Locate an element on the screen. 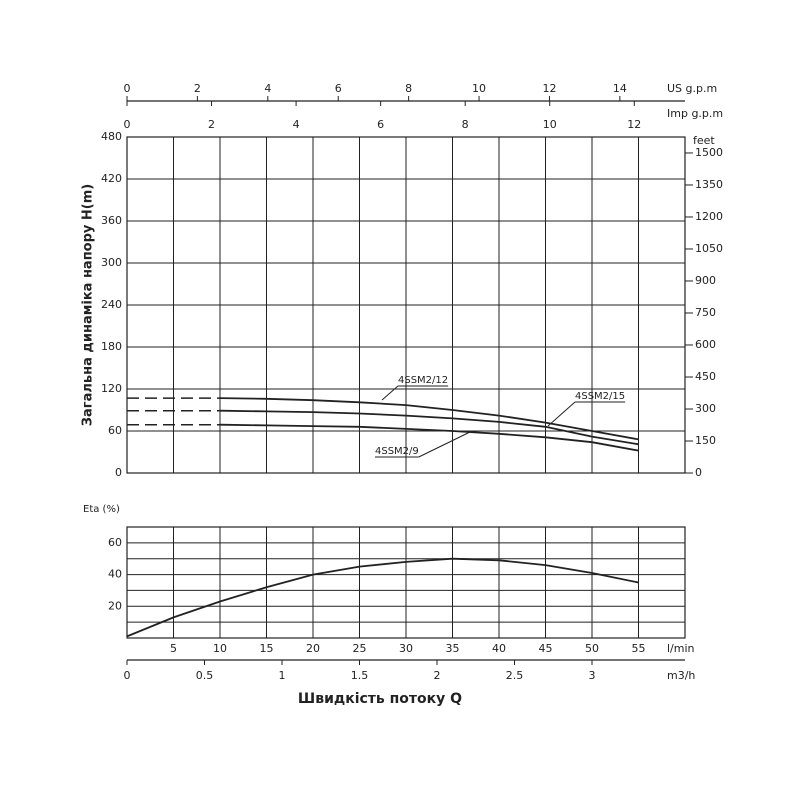 The height and width of the screenshot is (800, 800). series-label: 4SSM2/9 is located at coordinates (397, 451).